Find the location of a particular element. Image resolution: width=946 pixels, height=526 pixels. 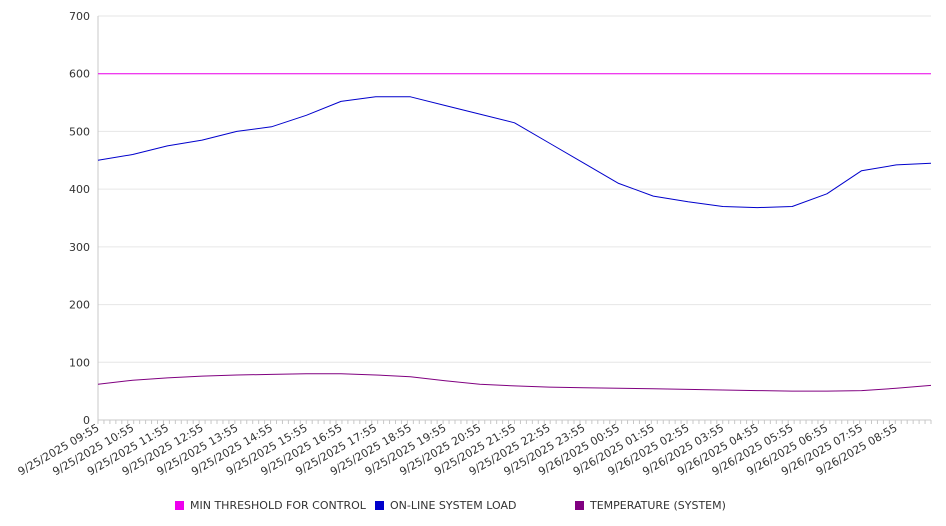

y-tick-label-300: 300 is located at coordinates (79, 247).